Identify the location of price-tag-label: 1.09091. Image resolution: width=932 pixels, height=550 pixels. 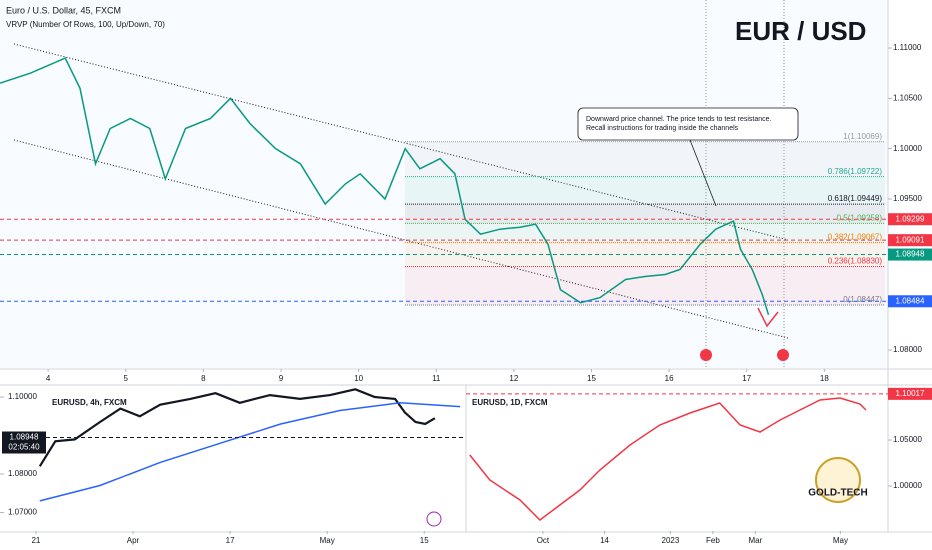
(910, 239).